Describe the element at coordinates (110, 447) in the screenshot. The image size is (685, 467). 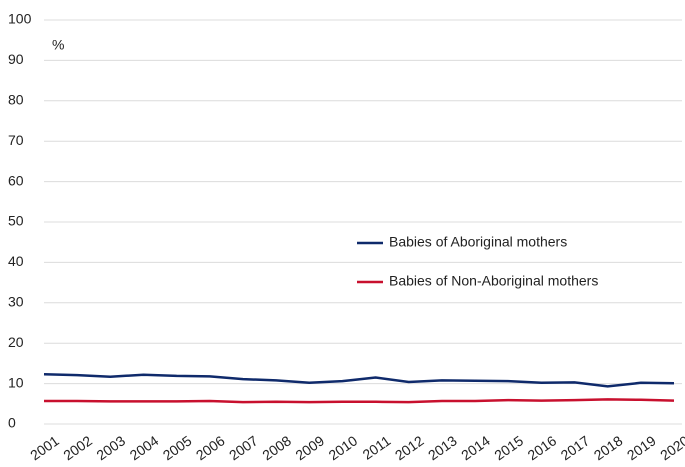
I see `x-tick-label: 2003` at that location.